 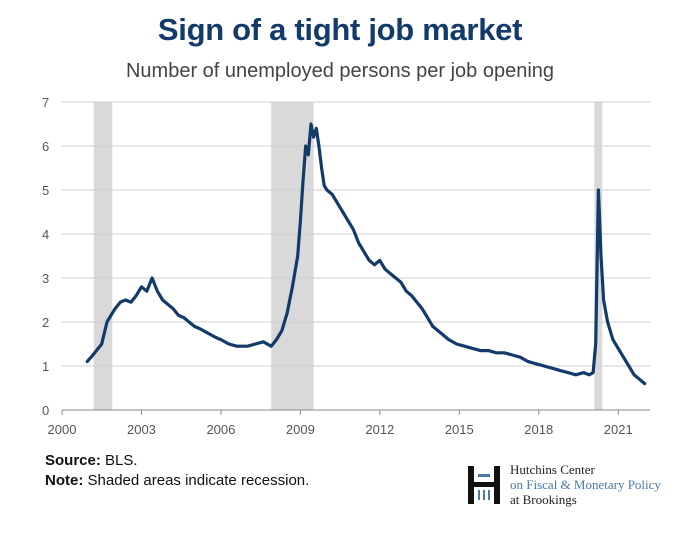 What do you see at coordinates (73, 460) in the screenshot?
I see `source-label: Source:` at bounding box center [73, 460].